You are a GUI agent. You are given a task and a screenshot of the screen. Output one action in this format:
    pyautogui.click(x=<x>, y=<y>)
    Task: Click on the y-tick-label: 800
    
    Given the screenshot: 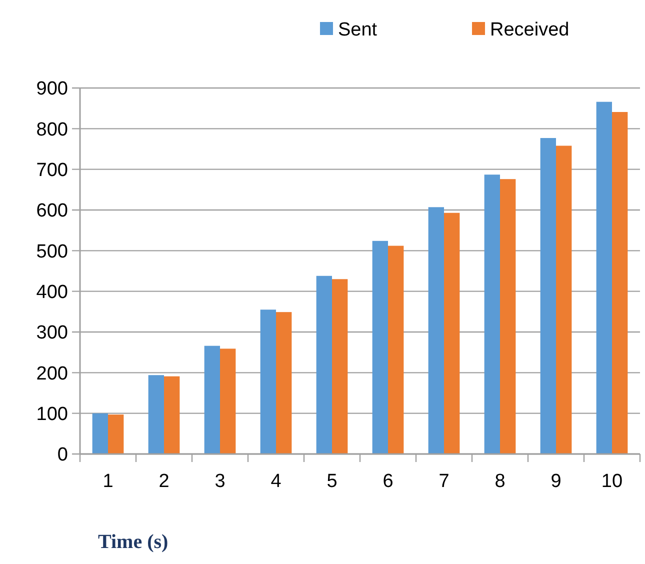 What is the action you would take?
    pyautogui.click(x=52, y=129)
    